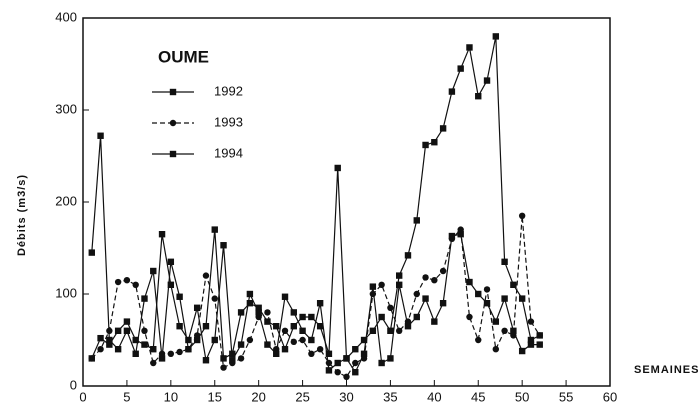  What do you see at coordinates (126, 396) in the screenshot?
I see `x-tick-label: 5` at bounding box center [126, 396].